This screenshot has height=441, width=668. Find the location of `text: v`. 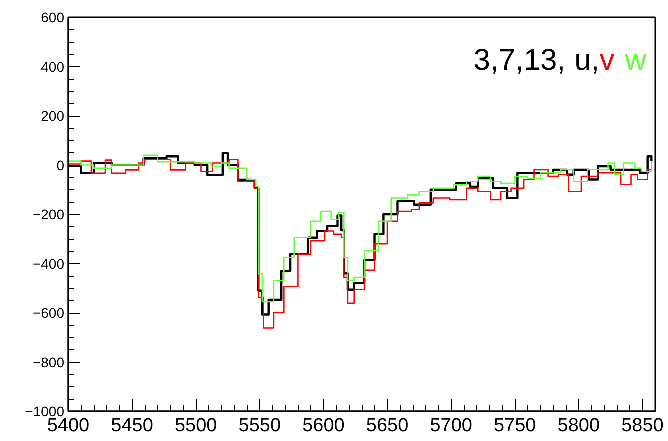

text: v is located at coordinates (607, 60).